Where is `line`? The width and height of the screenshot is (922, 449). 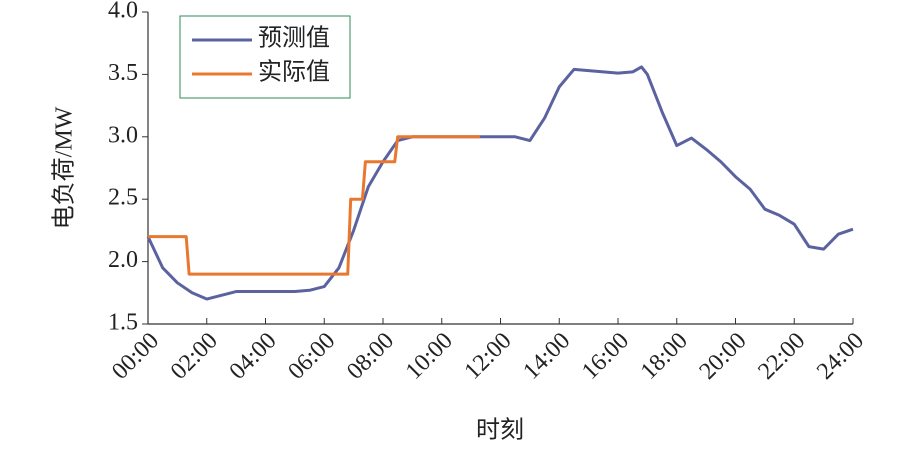 line is located at coordinates (314, 205).